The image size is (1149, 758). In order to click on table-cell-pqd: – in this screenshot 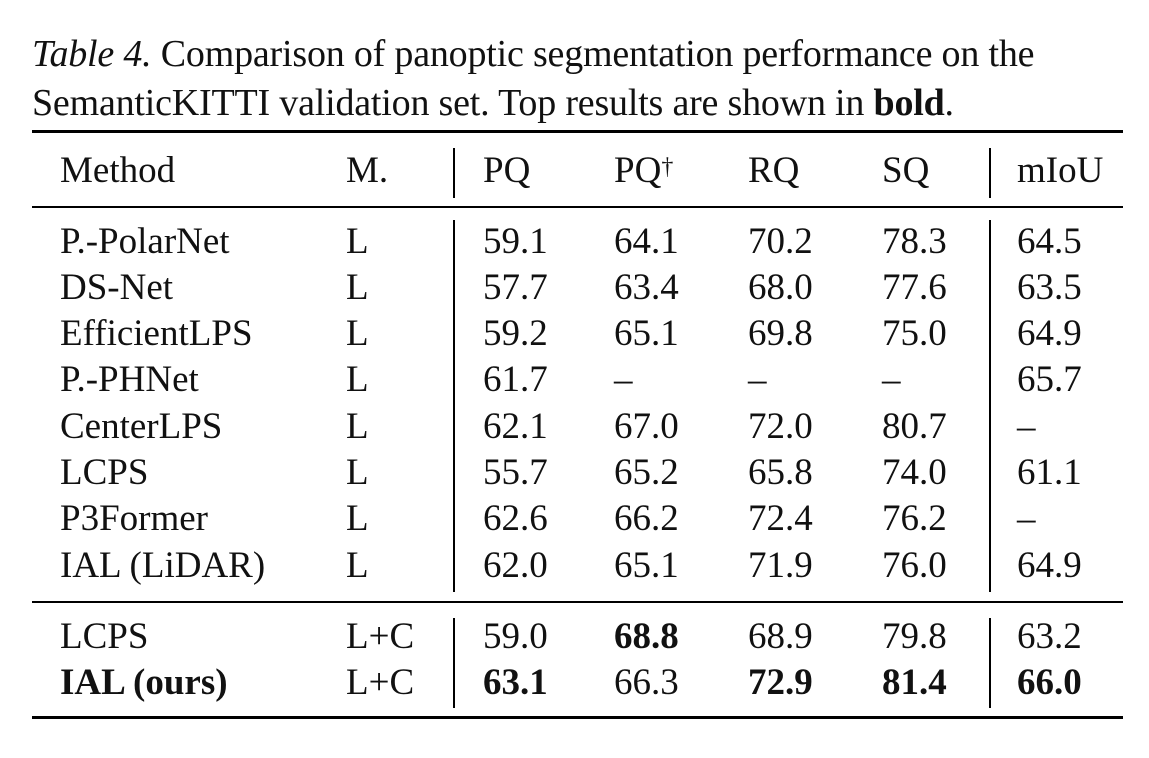, I will do `click(623, 379)`.